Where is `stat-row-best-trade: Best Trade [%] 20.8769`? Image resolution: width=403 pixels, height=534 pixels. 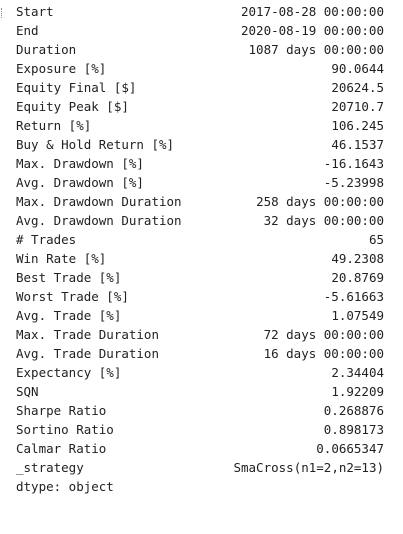
stat-row-best-trade: Best Trade [%] 20.8769 is located at coordinates (201, 277).